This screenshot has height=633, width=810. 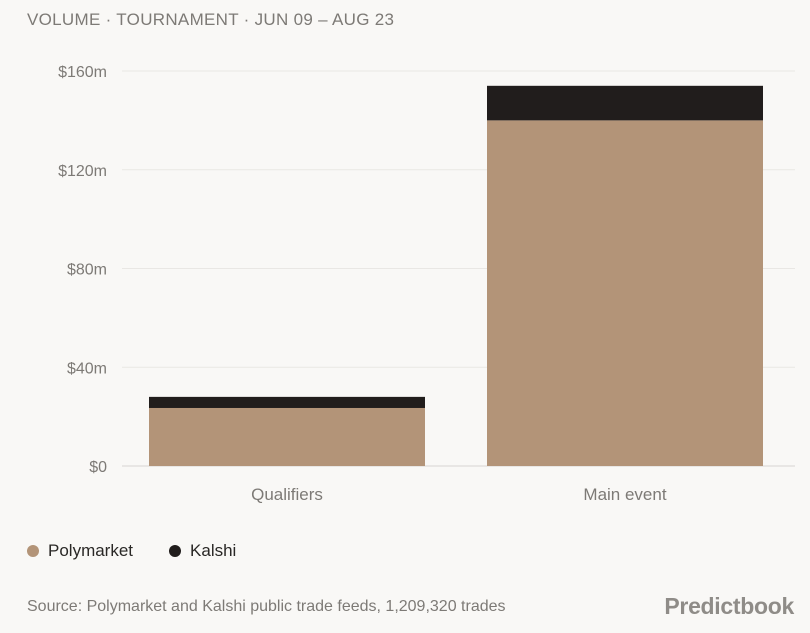 I want to click on brand-logo: Predictbook, so click(x=729, y=606).